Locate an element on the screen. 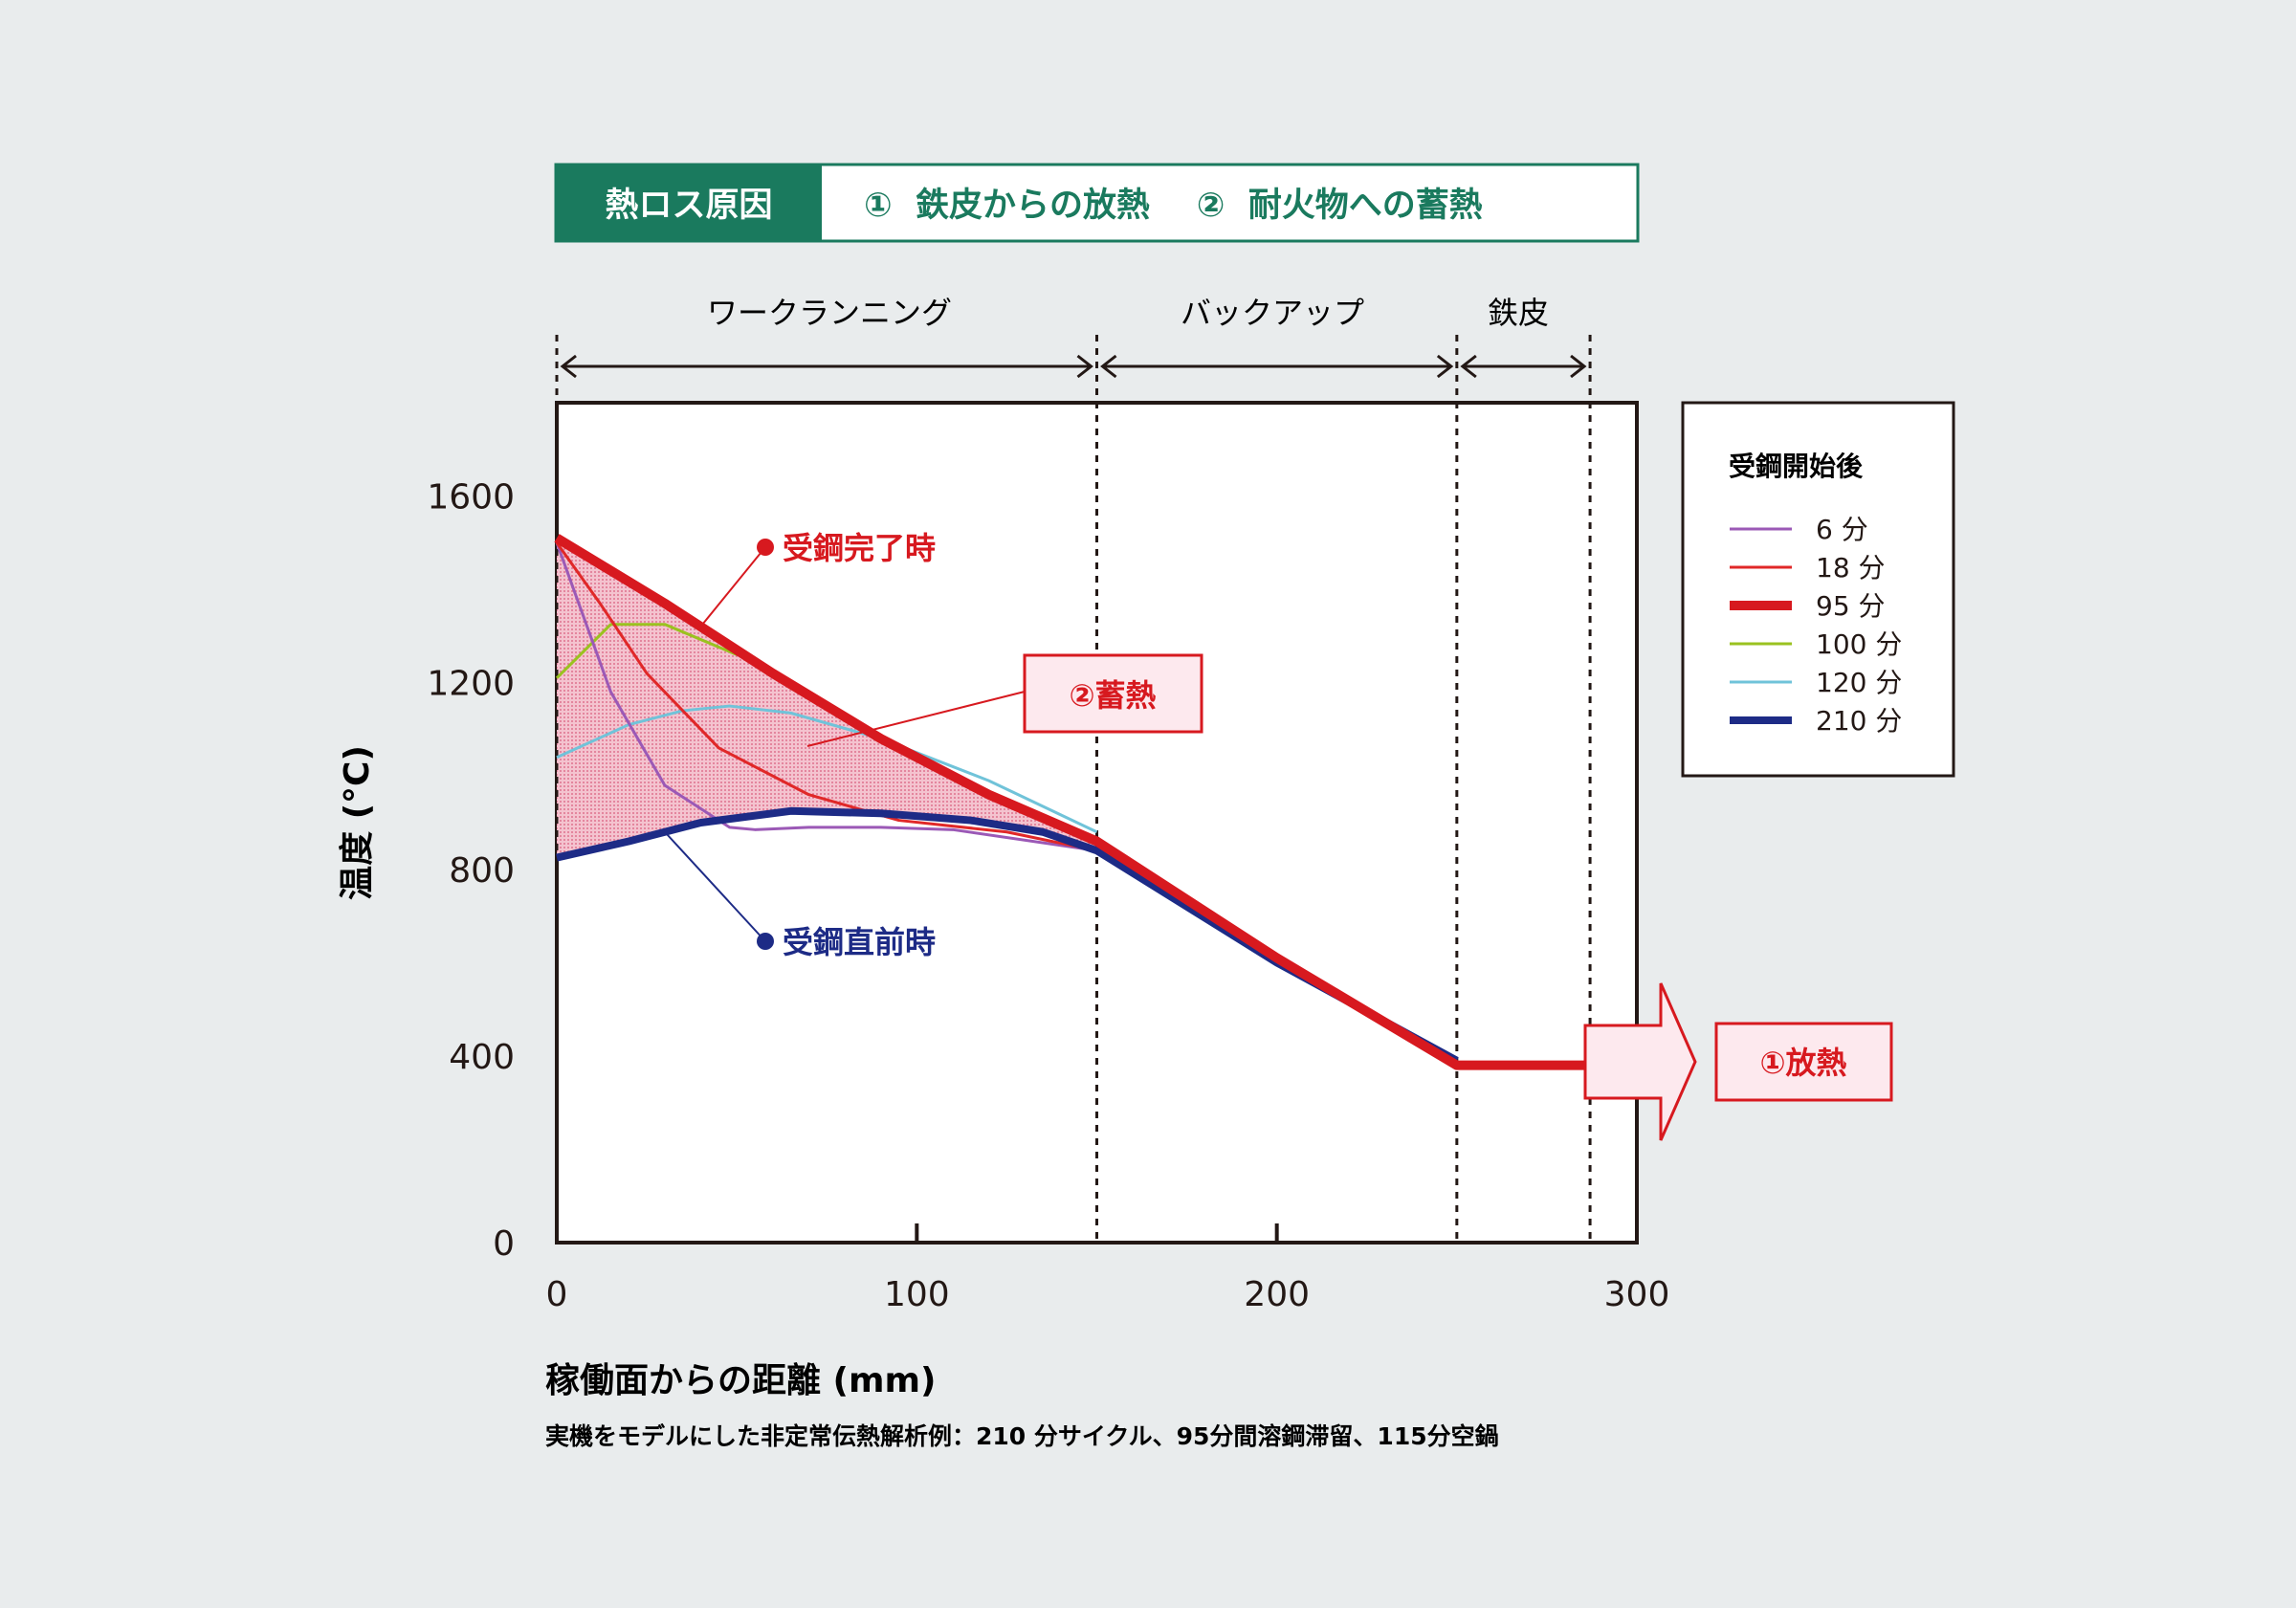 The image size is (2296, 1608). zone-label-backup: バックアップ is located at coordinates (1272, 313).